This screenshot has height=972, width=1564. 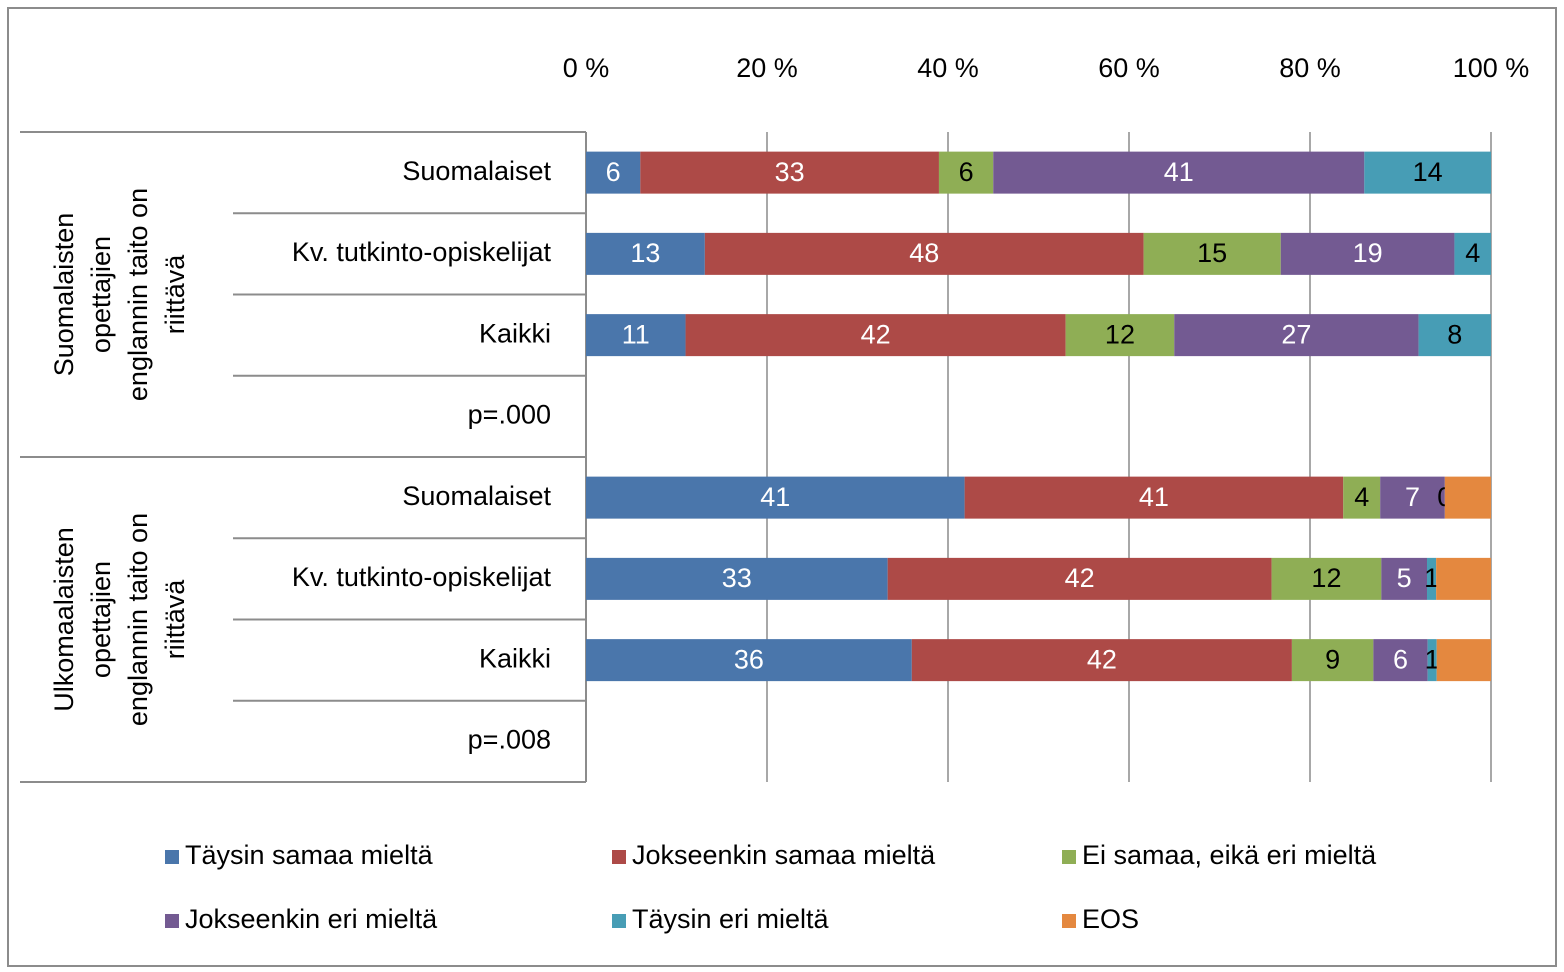 What do you see at coordinates (1129, 68) in the screenshot?
I see `x-tick-label: 60 %` at bounding box center [1129, 68].